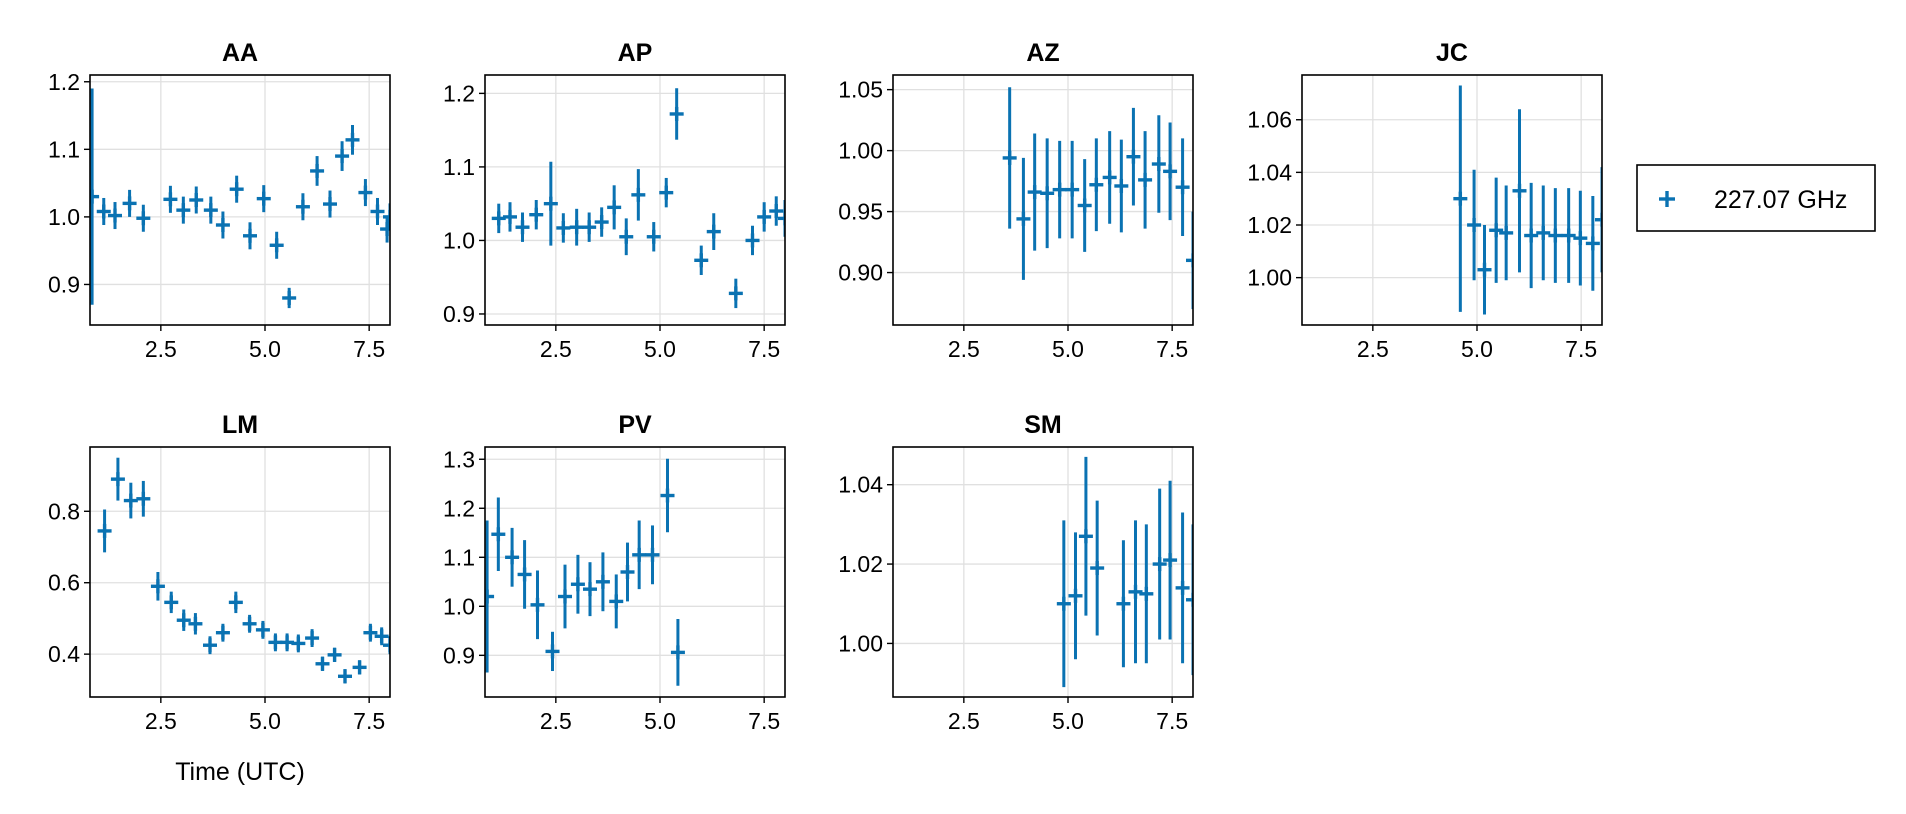 The width and height of the screenshot is (1906, 814). I want to click on panel-aa: 2.5 5.0 7.5 0.9 1.0 1.1 1.2 AA, so click(219, 200).